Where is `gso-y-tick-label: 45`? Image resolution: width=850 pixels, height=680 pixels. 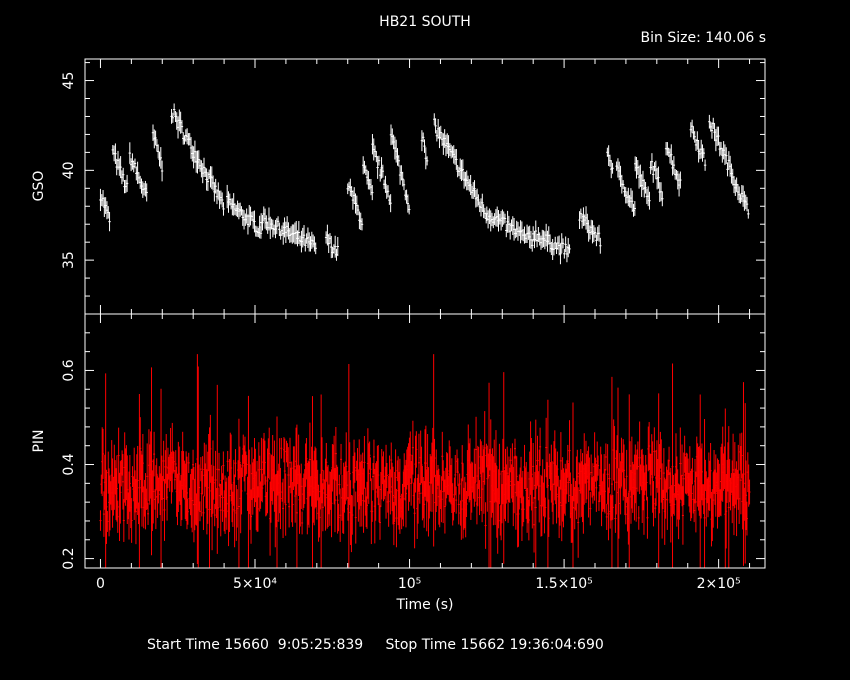 gso-y-tick-label: 45 is located at coordinates (69, 81).